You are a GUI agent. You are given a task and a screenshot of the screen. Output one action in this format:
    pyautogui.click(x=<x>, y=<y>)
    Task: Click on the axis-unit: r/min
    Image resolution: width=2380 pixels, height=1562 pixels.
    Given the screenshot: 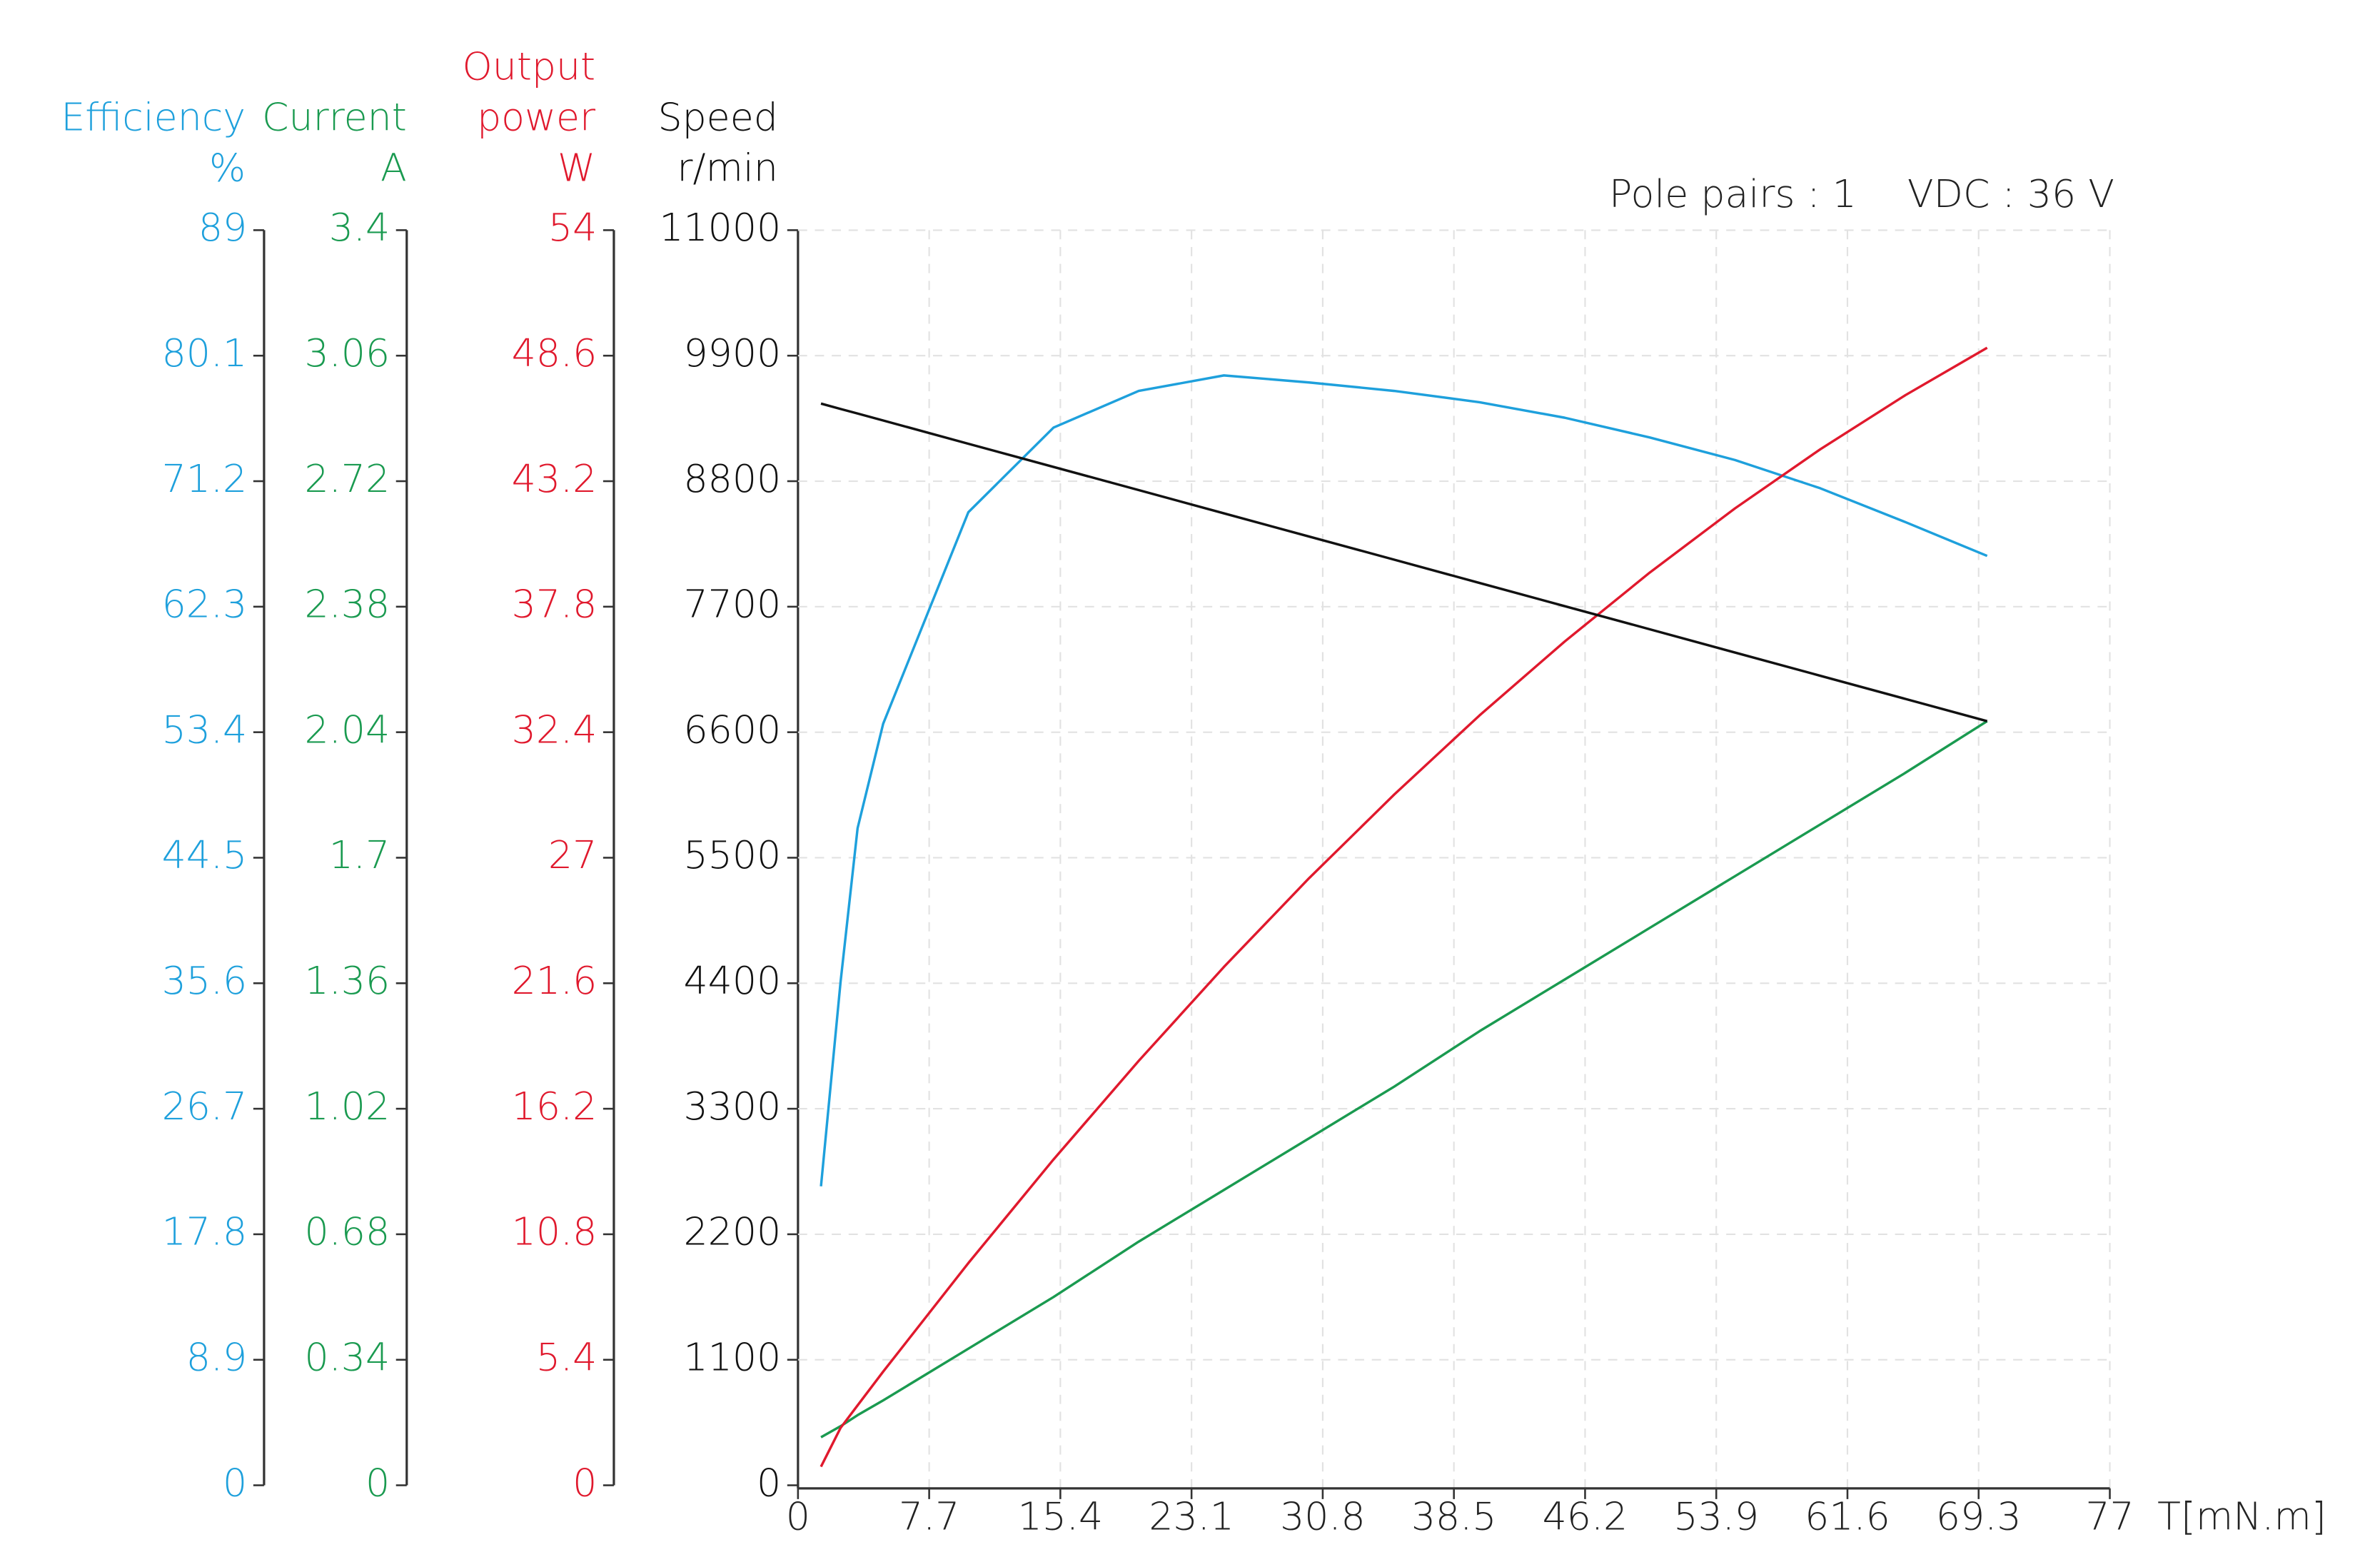 What is the action you would take?
    pyautogui.click(x=727, y=167)
    